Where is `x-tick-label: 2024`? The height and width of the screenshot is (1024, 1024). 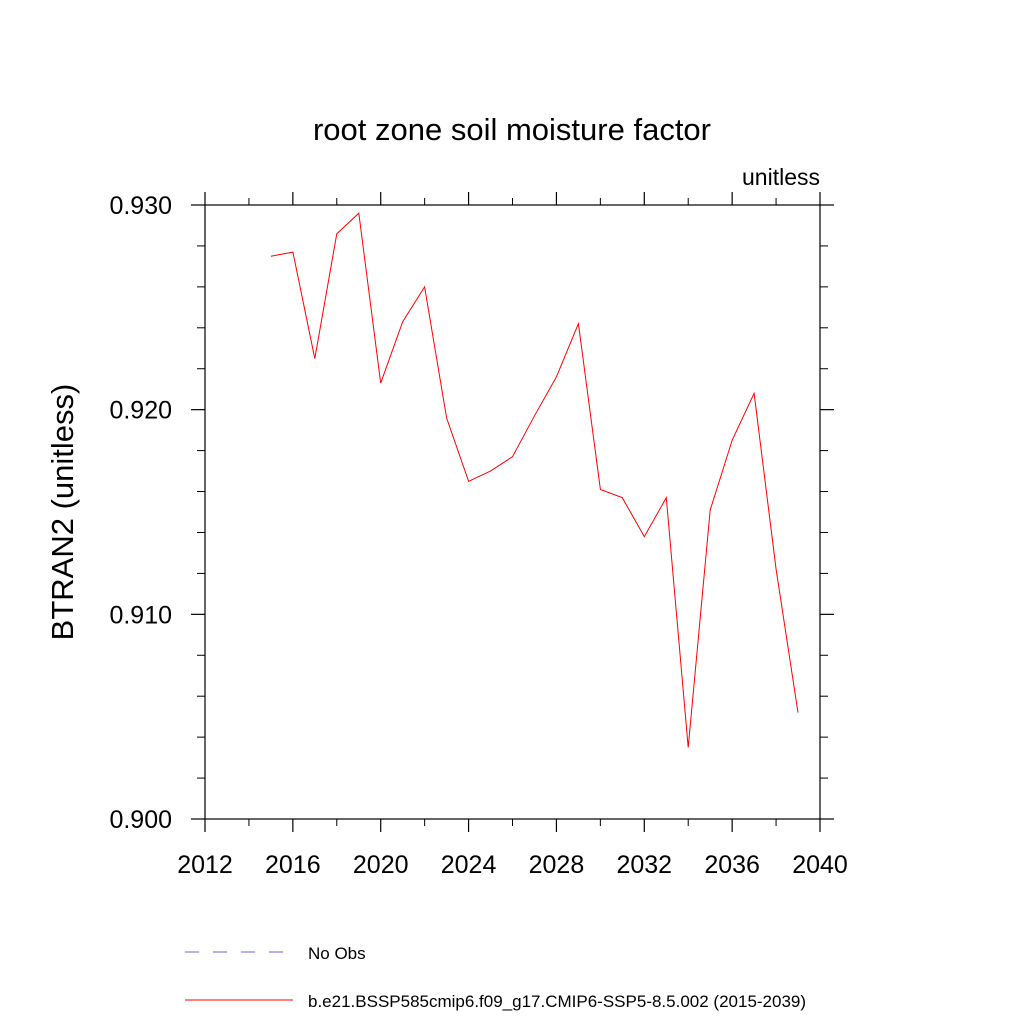
x-tick-label: 2024 is located at coordinates (469, 865).